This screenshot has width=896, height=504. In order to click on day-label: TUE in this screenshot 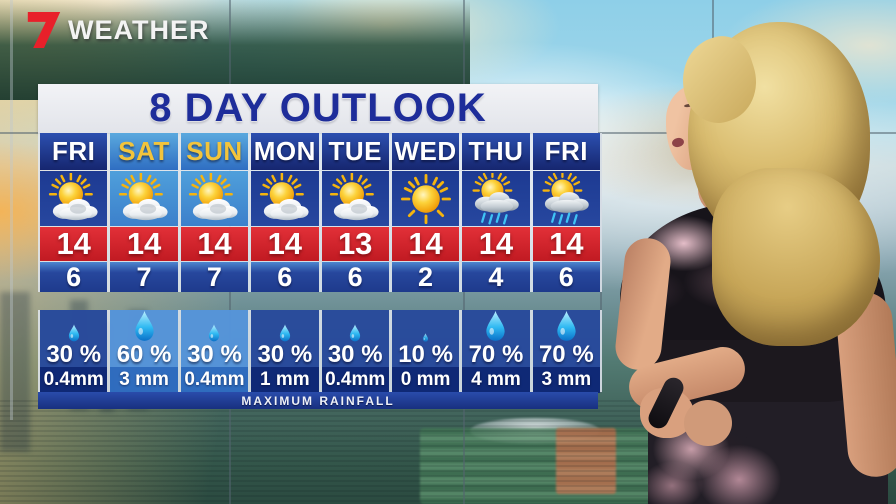, I will do `click(355, 151)`.